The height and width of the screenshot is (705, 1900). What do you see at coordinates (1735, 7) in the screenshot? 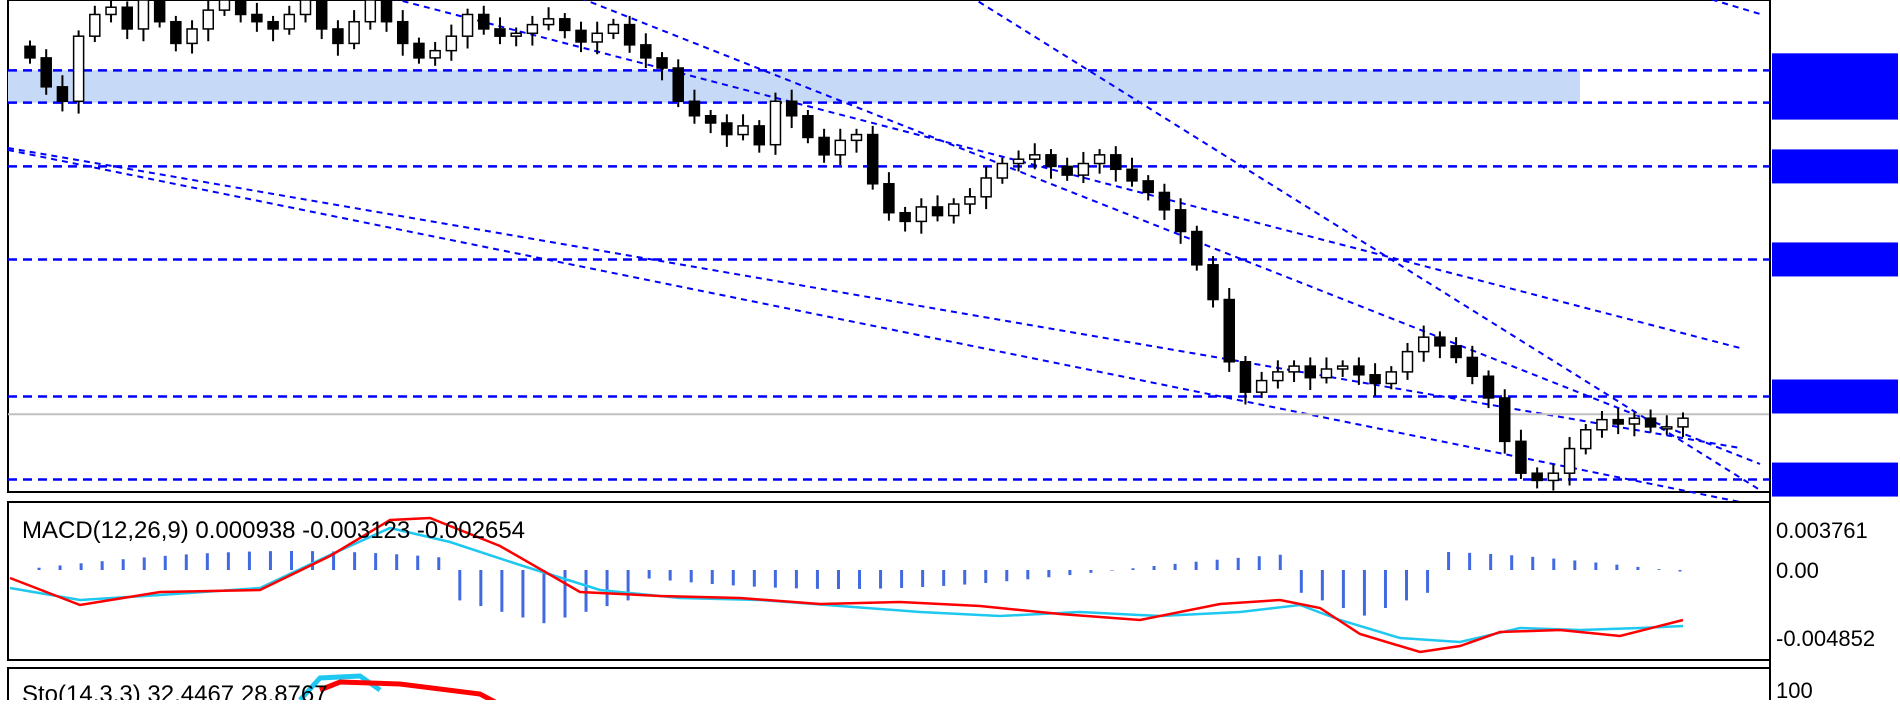
I see `trendline` at bounding box center [1735, 7].